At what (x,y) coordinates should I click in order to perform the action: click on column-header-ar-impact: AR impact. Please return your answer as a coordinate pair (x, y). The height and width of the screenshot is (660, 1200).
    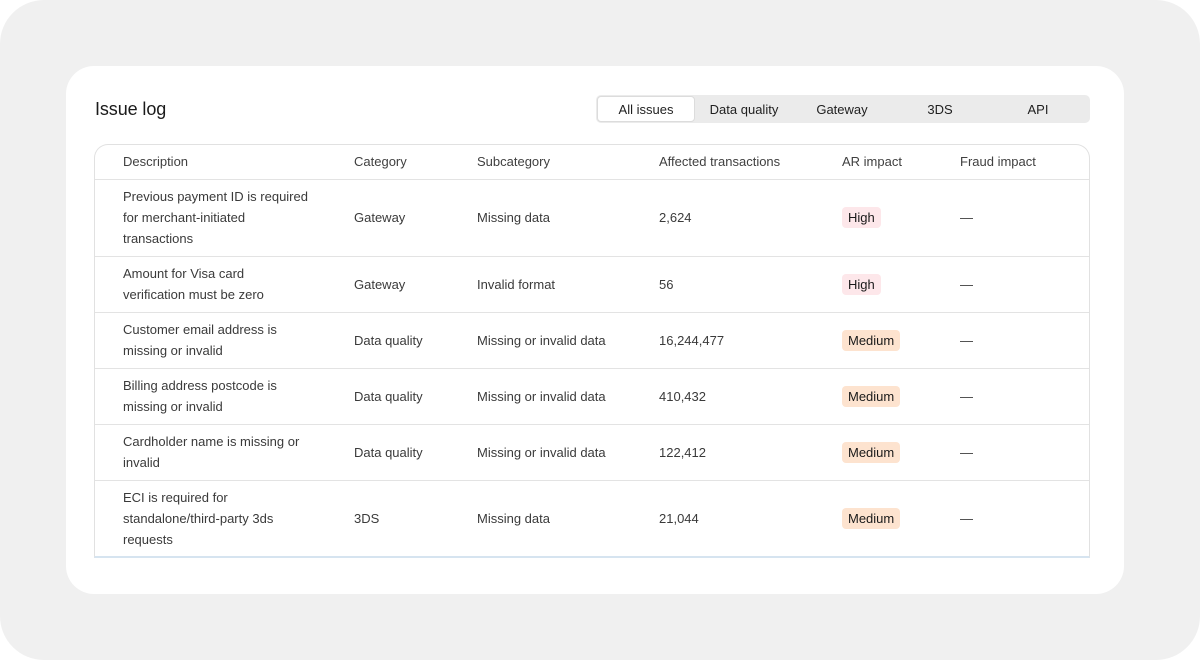
    Looking at the image, I should click on (901, 162).